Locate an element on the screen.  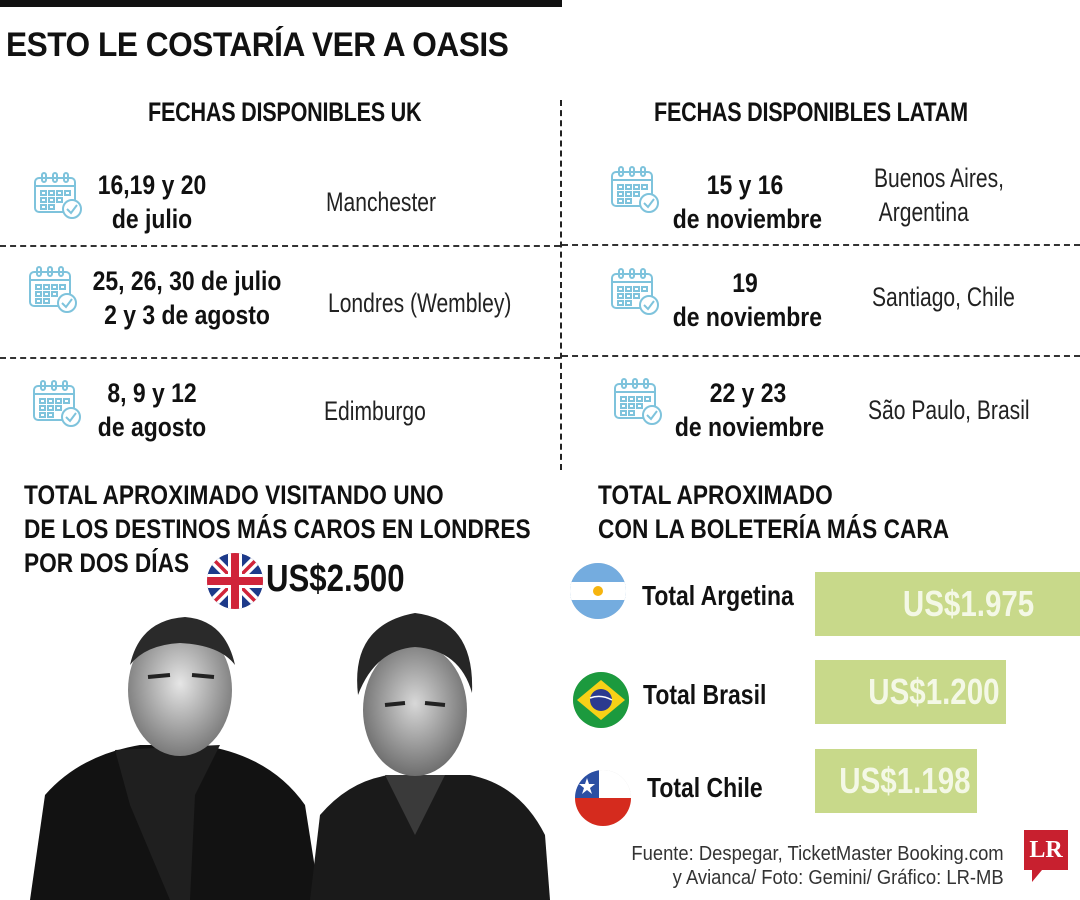
uk-dates: 25, 26, 30 de julio 2 y 3 de agosto is located at coordinates (187, 298).